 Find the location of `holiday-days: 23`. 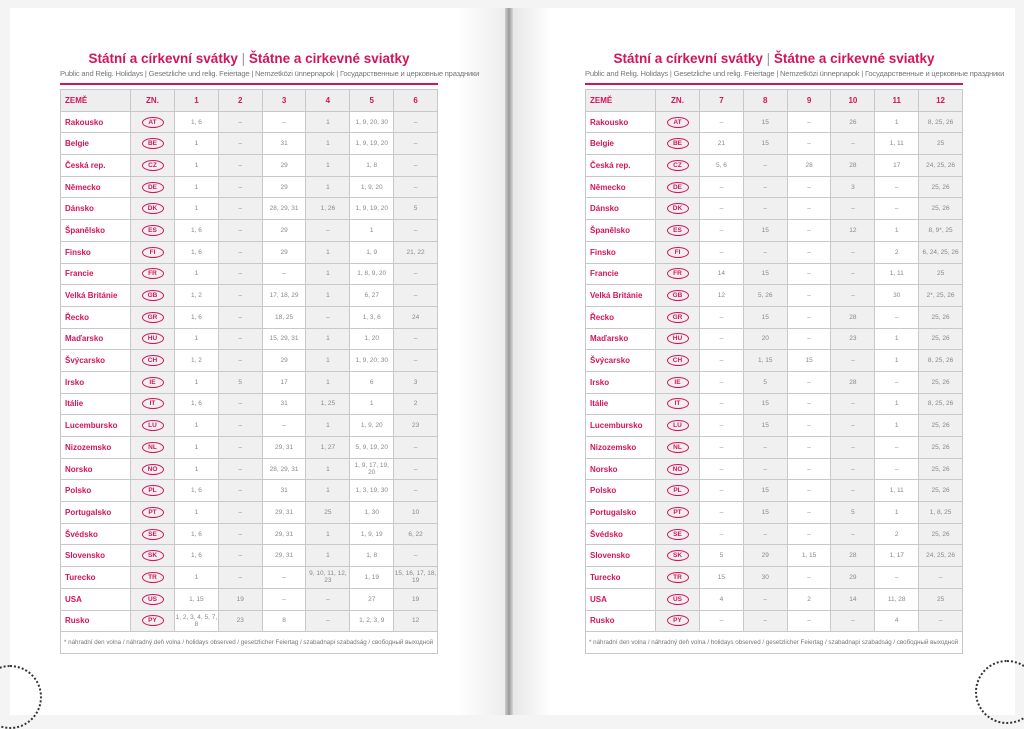

holiday-days: 23 is located at coordinates (853, 339).